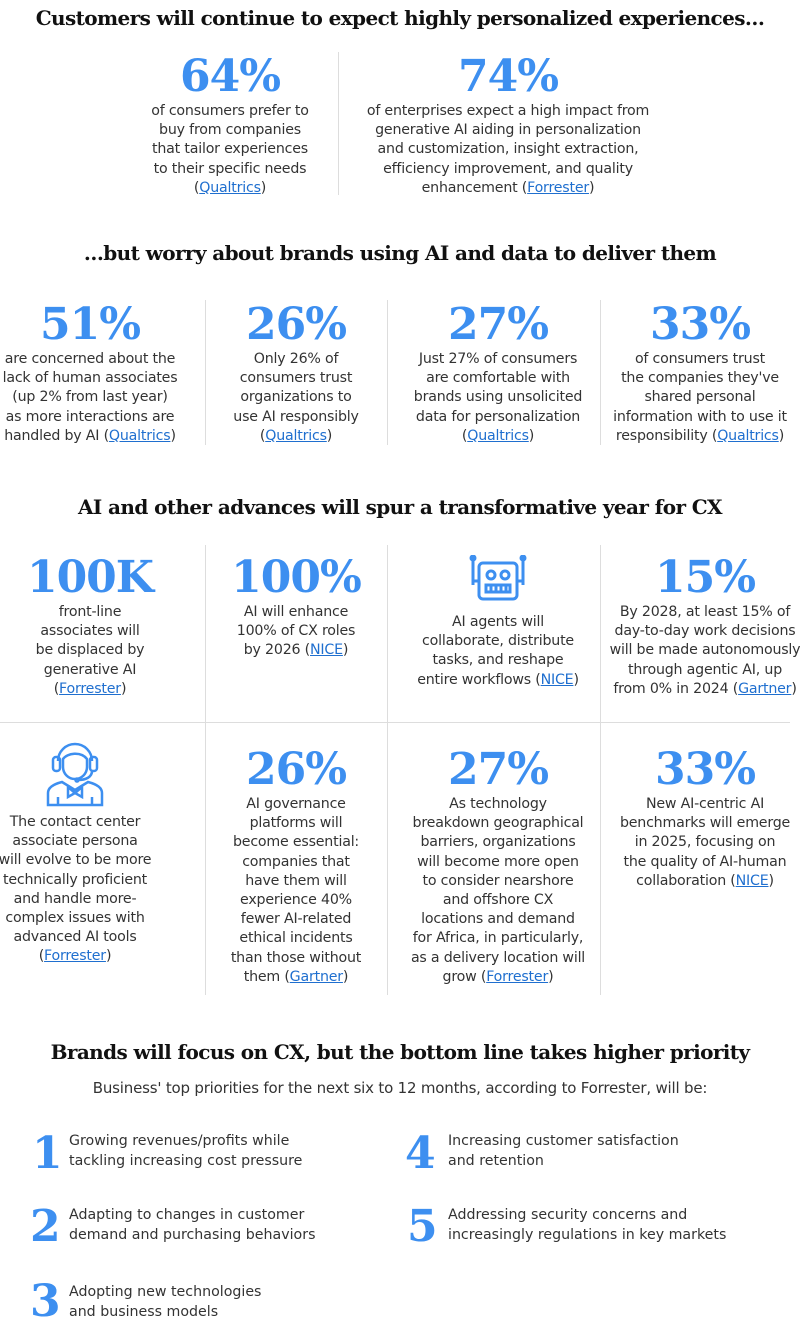  Describe the element at coordinates (45, 1226) in the screenshot. I see `priority-number: 2` at that location.